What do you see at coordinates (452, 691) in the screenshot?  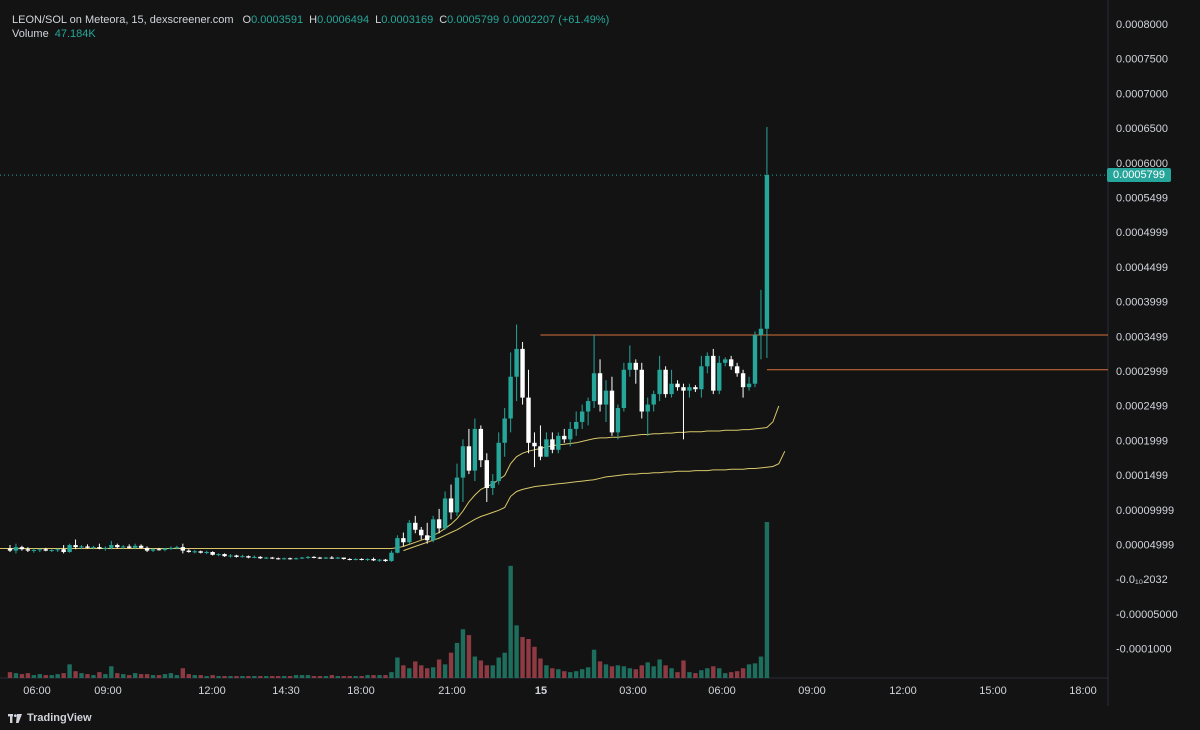 I see `time-axis-label: 21:00` at bounding box center [452, 691].